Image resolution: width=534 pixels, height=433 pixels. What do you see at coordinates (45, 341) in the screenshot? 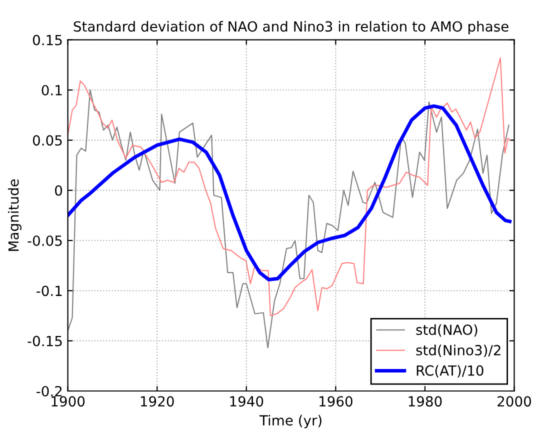
I see `y-tick-label: -0.15` at bounding box center [45, 341].